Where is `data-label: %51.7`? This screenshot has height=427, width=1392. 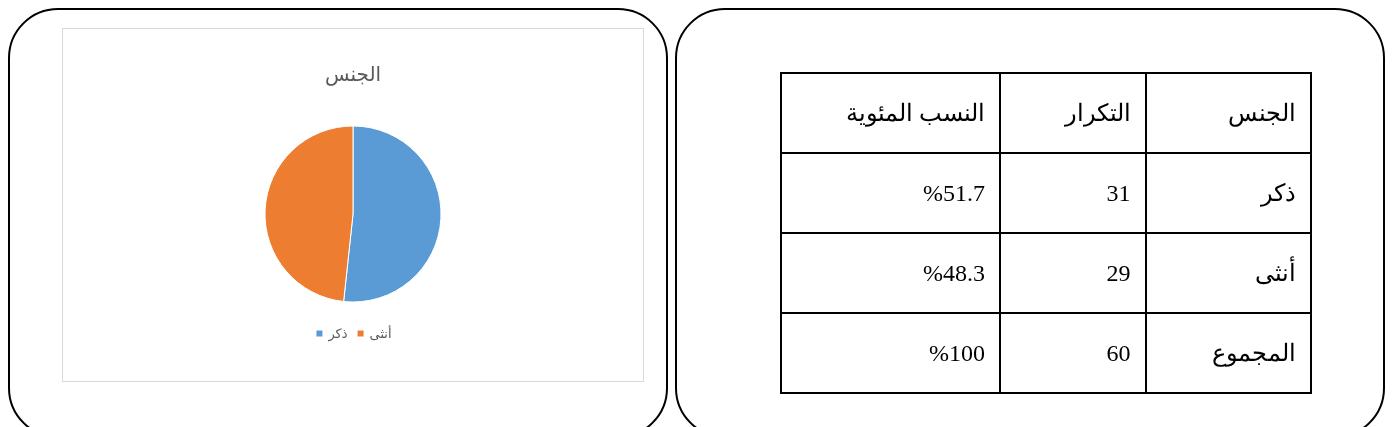
data-label: %51.7 is located at coordinates (954, 192).